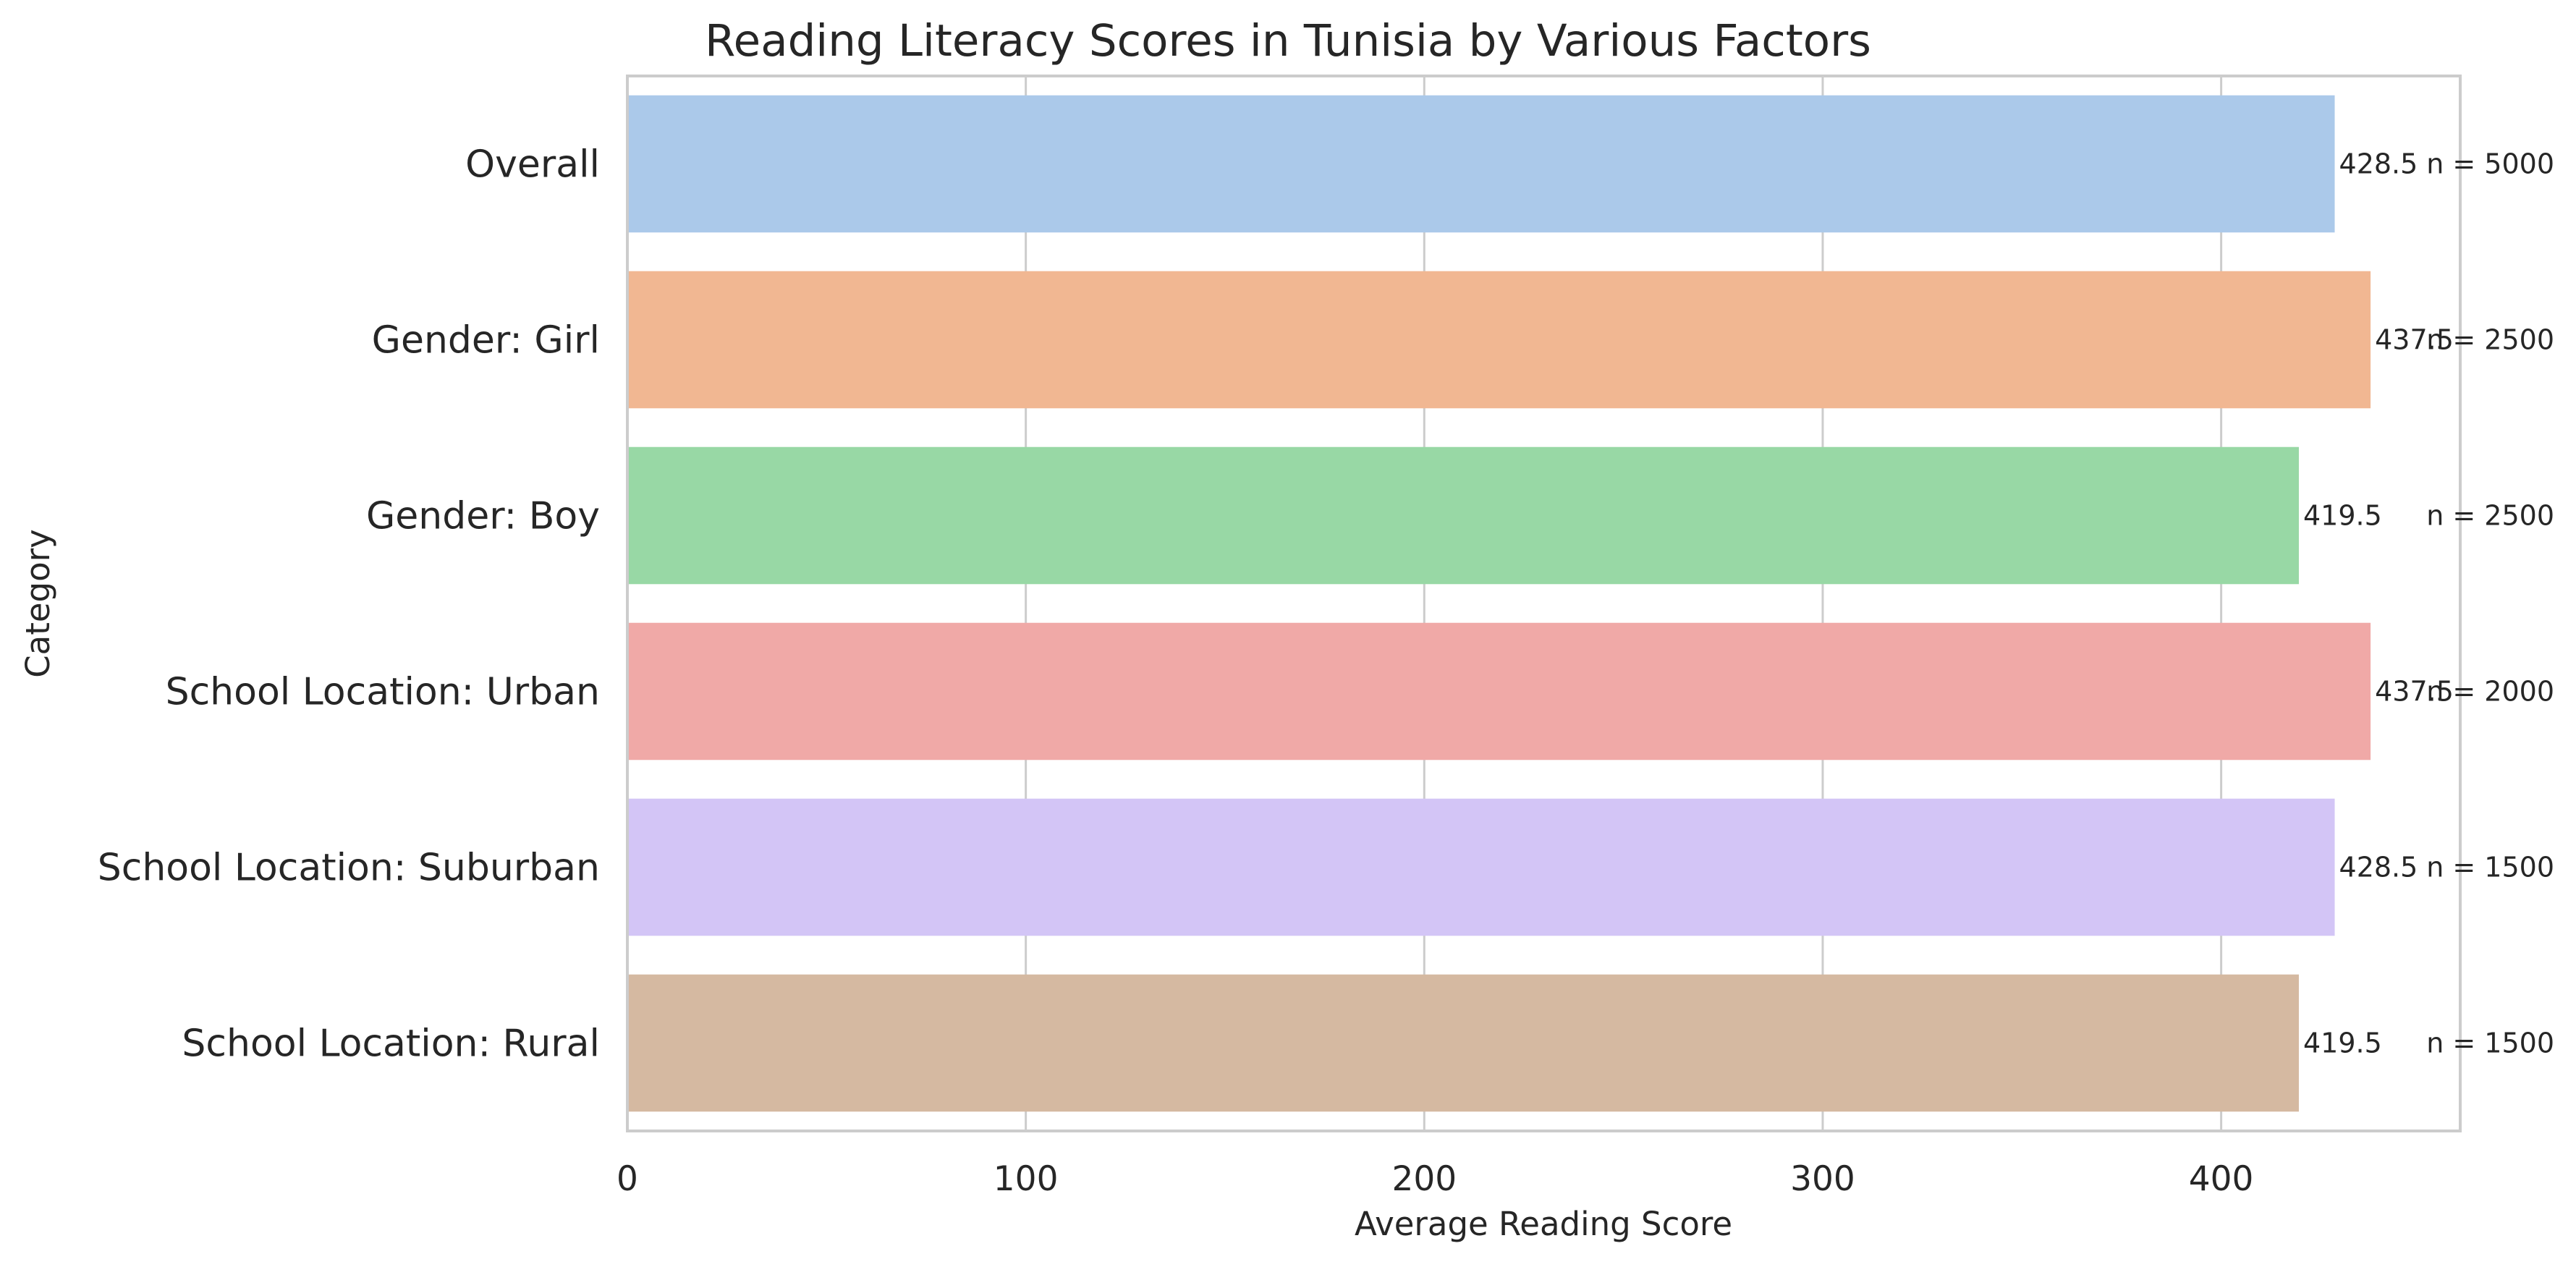 The height and width of the screenshot is (1267, 2576). What do you see at coordinates (1543, 1224) in the screenshot?
I see `x-axis-label: Average Reading Score` at bounding box center [1543, 1224].